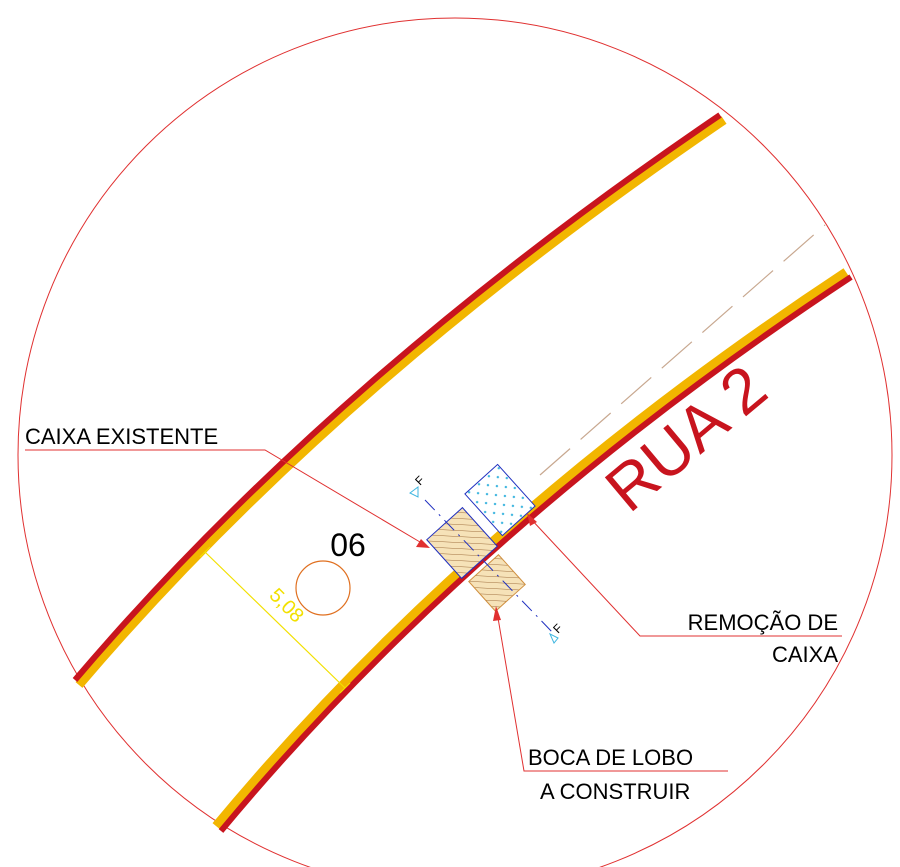 The image size is (900, 867). I want to click on removal-box, so click(500, 500).